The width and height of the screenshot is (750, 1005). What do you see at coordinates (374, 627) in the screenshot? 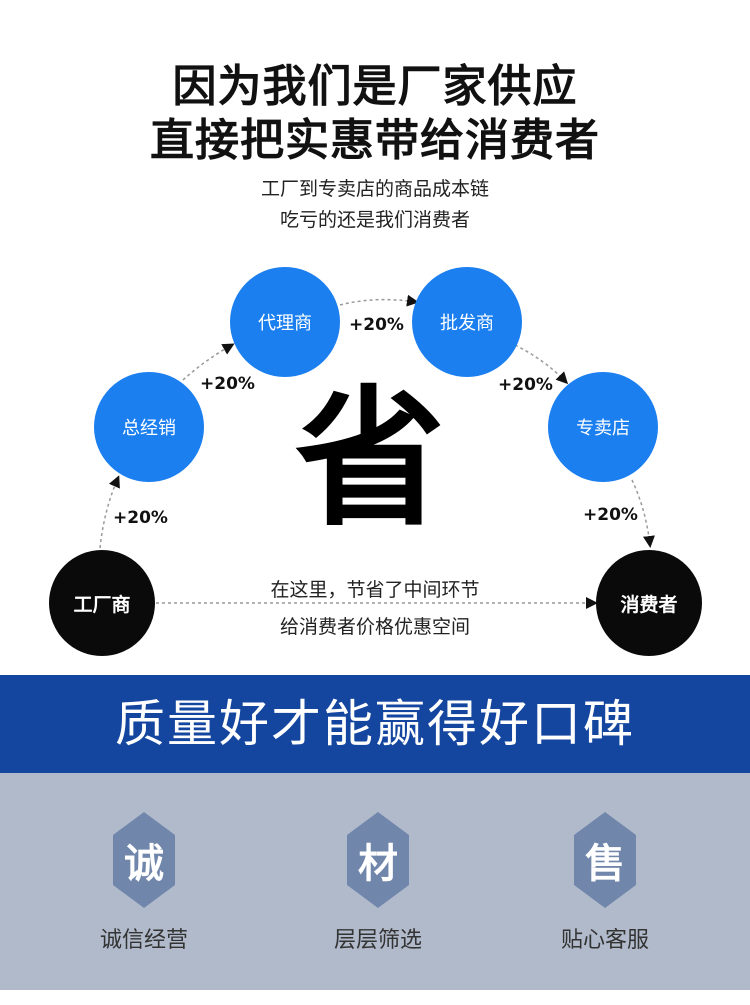
I see `note-line-2: 给消费者价格优惠空间` at bounding box center [374, 627].